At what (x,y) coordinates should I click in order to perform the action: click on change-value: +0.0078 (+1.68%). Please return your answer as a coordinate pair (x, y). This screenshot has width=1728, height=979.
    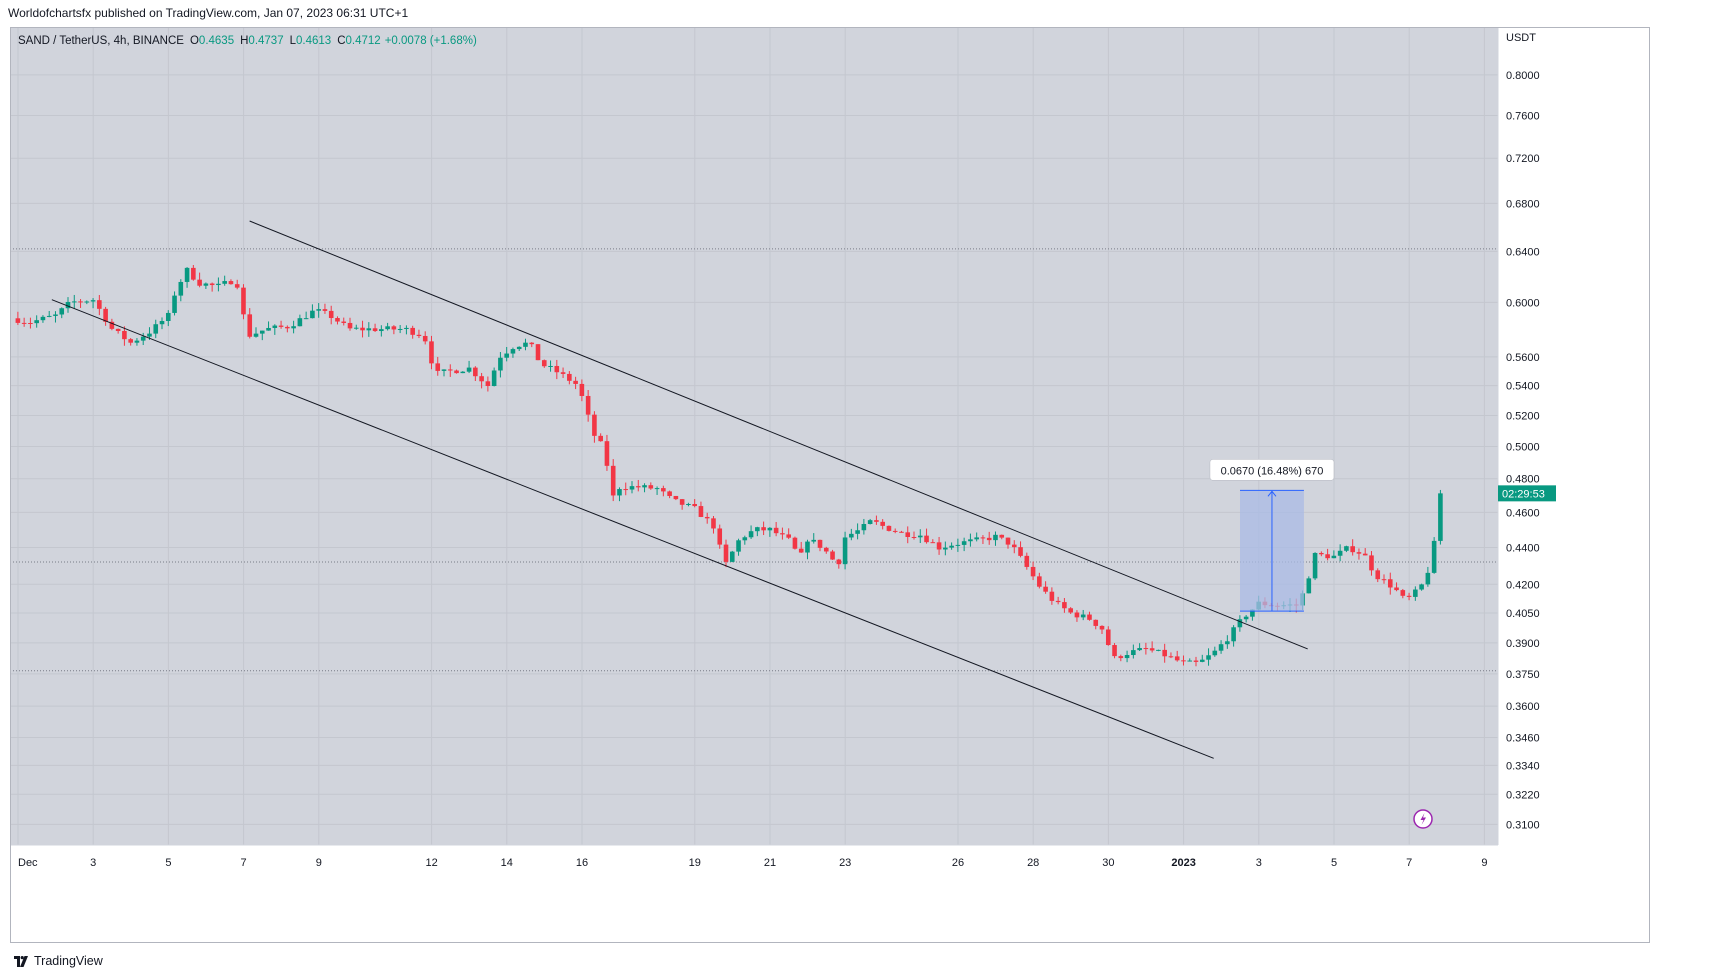
    Looking at the image, I should click on (430, 41).